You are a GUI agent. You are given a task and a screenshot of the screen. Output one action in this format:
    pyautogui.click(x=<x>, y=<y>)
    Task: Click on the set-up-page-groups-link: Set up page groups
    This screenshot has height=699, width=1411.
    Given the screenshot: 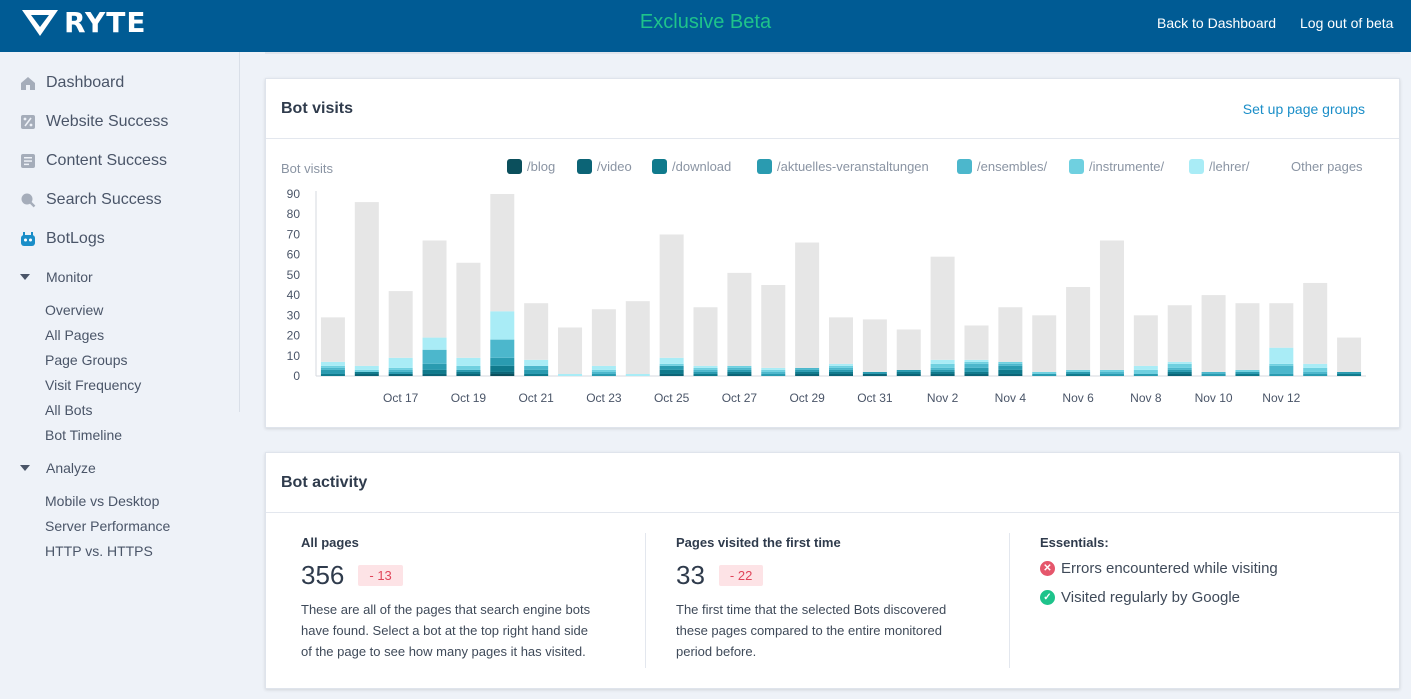 What is the action you would take?
    pyautogui.click(x=1303, y=109)
    